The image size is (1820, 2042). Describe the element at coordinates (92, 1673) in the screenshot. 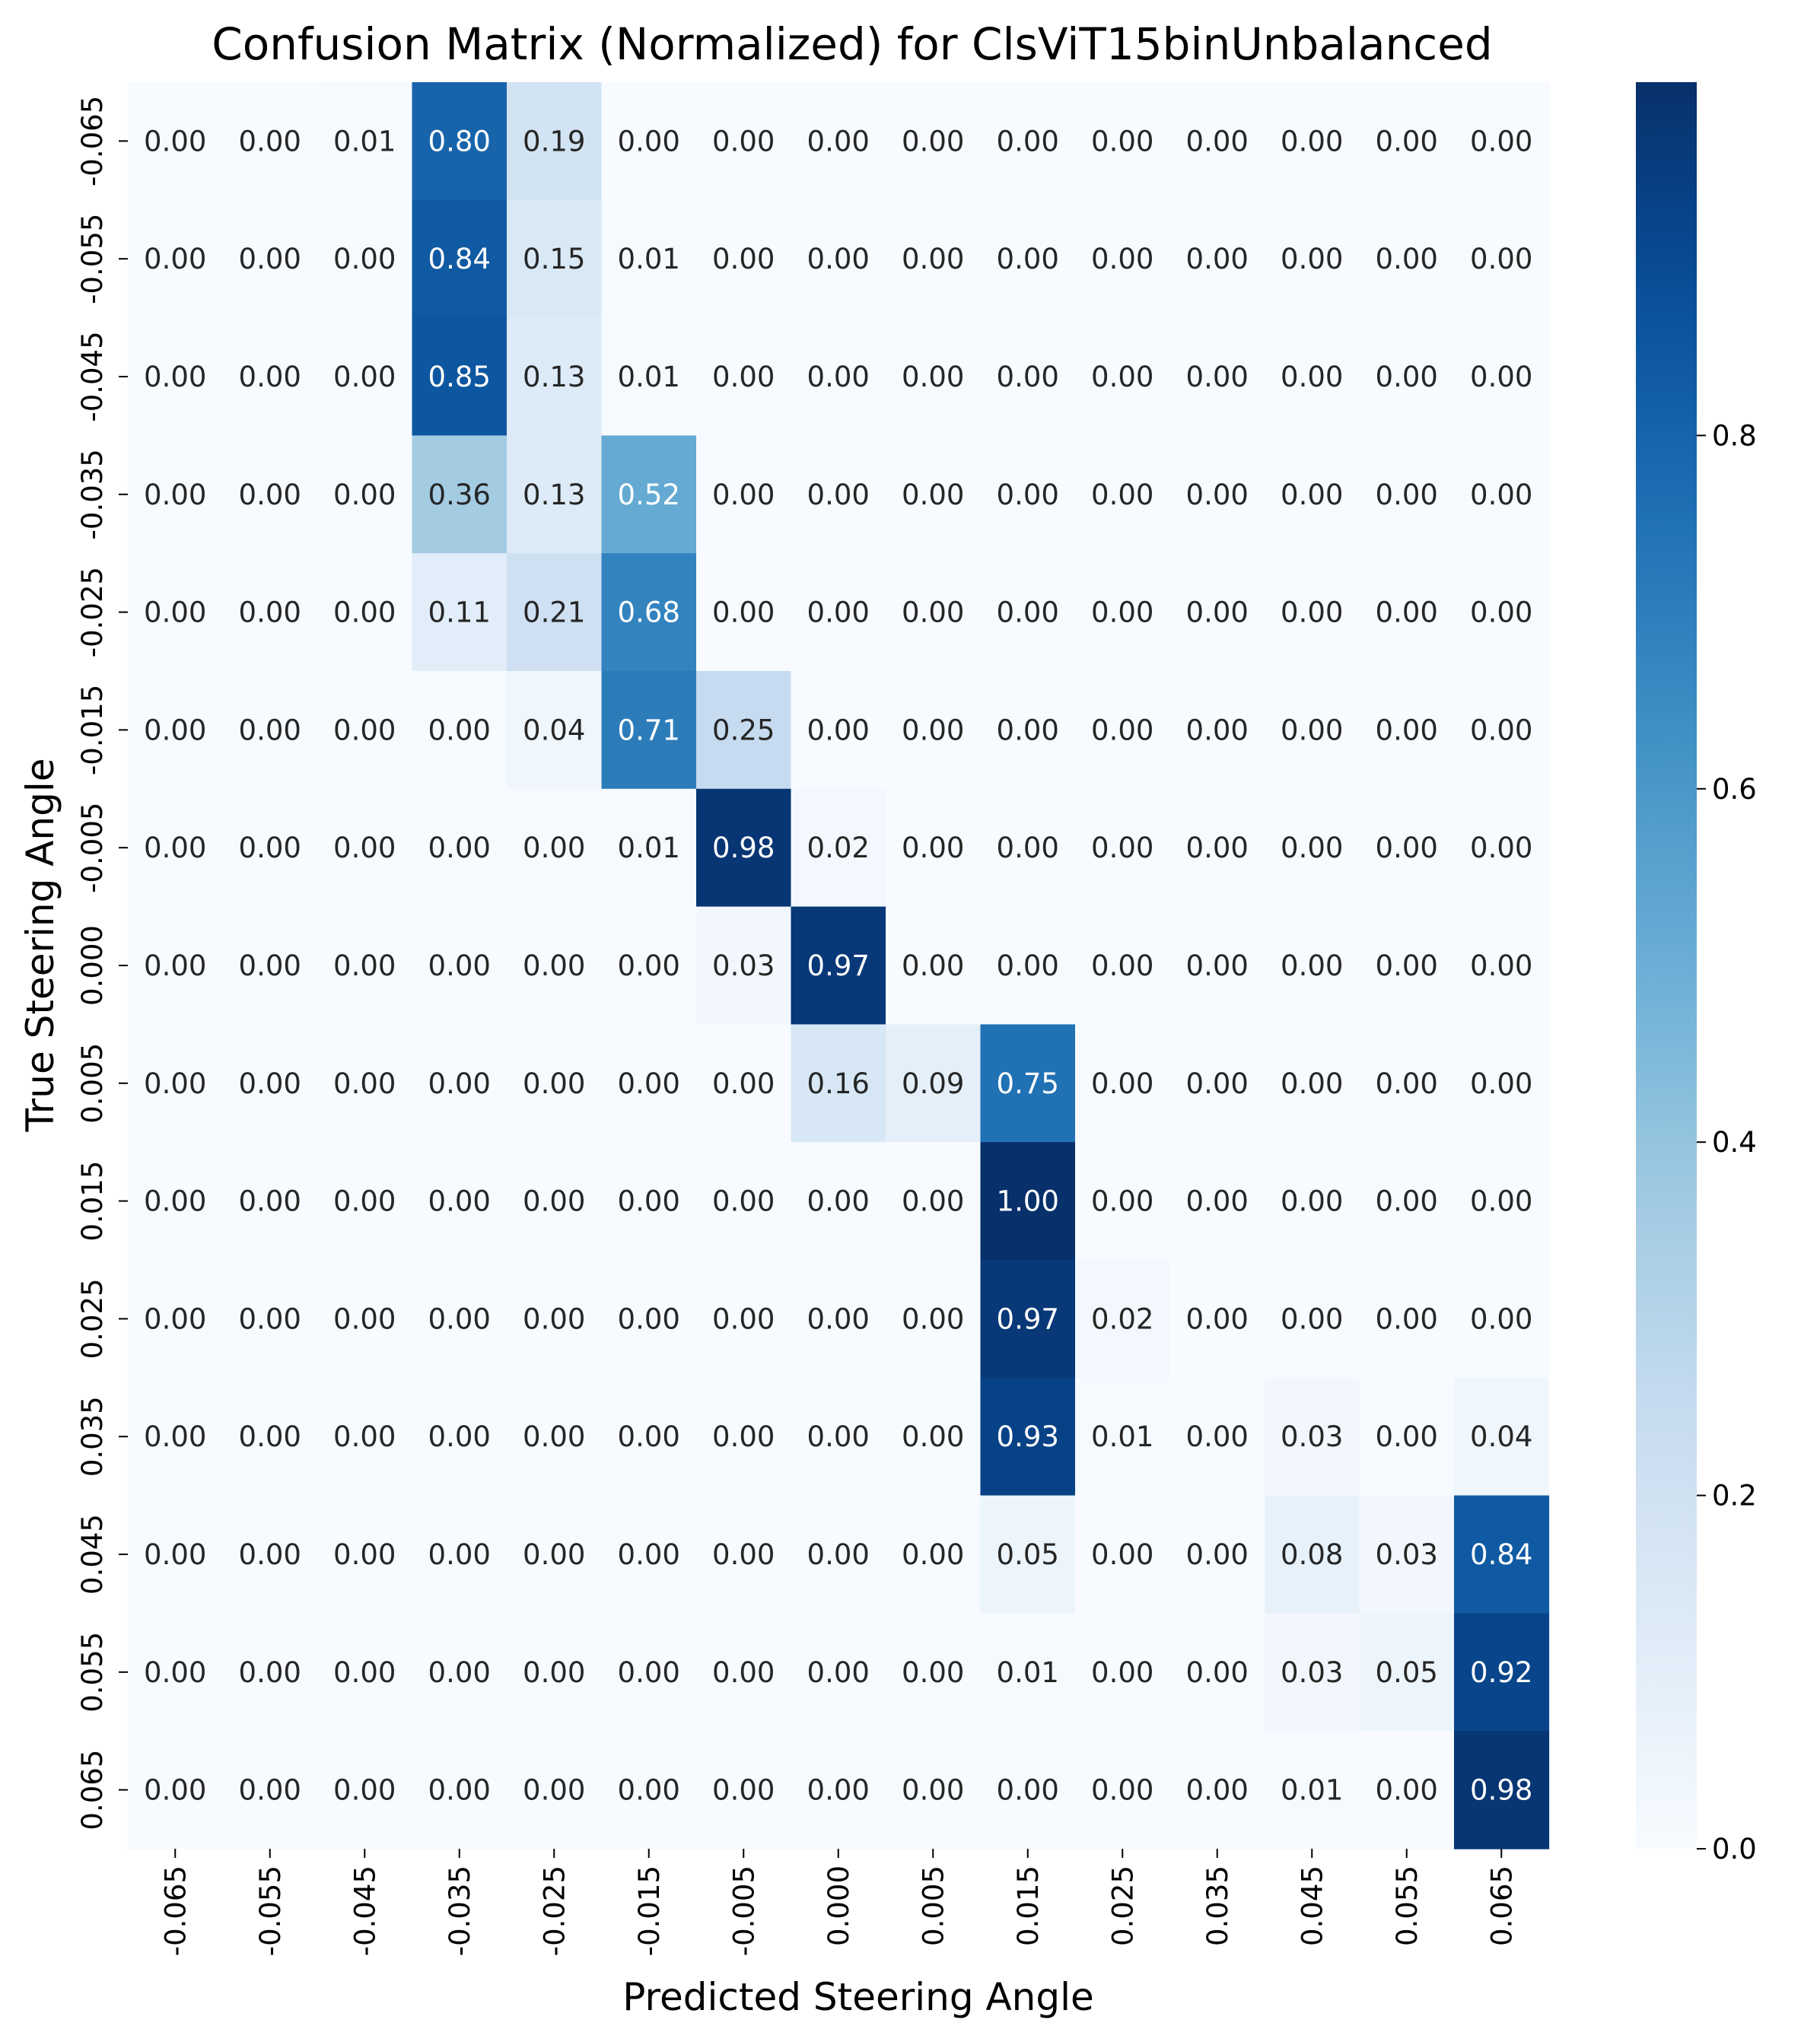

I see `y-tick-label: 0.055` at that location.